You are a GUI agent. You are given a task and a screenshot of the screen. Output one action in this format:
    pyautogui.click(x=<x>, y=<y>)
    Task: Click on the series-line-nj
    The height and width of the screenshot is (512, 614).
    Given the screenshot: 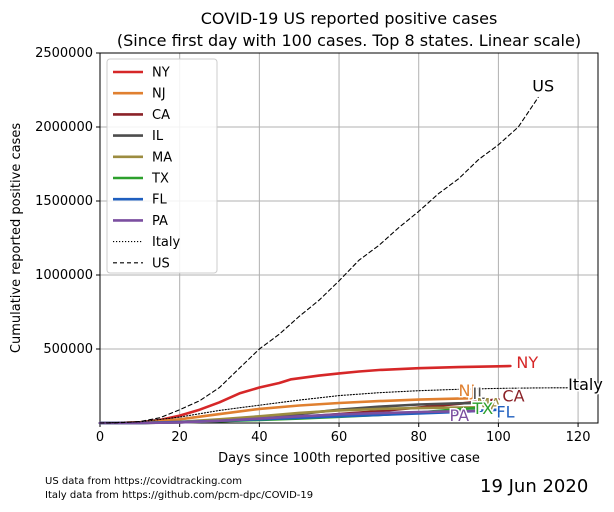 What is the action you would take?
    pyautogui.click(x=289, y=410)
    